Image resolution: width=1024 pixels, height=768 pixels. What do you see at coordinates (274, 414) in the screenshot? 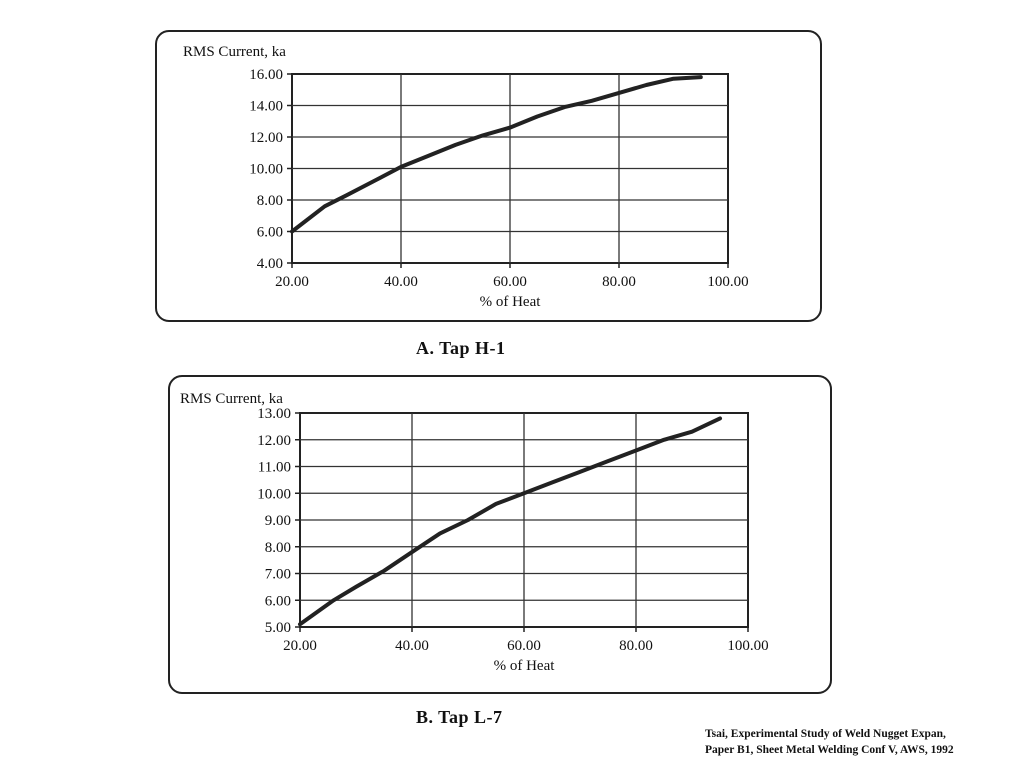
I see `y-tick-label: 13.00` at bounding box center [274, 414].